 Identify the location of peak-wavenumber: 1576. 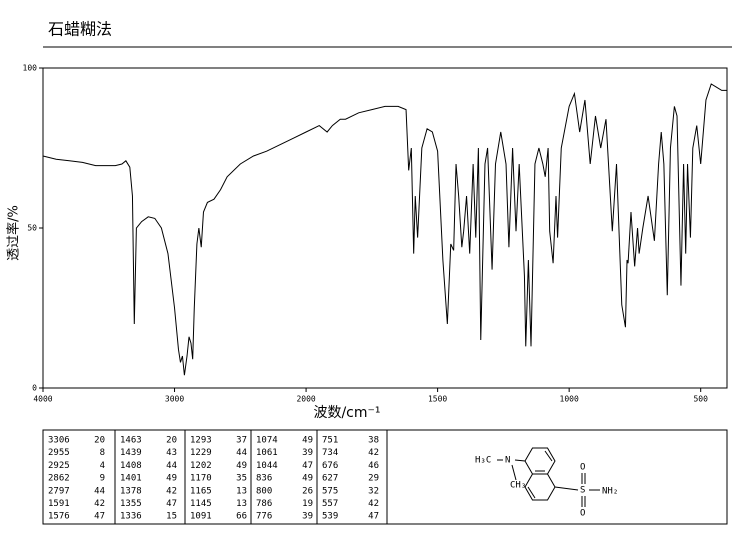
(59, 517).